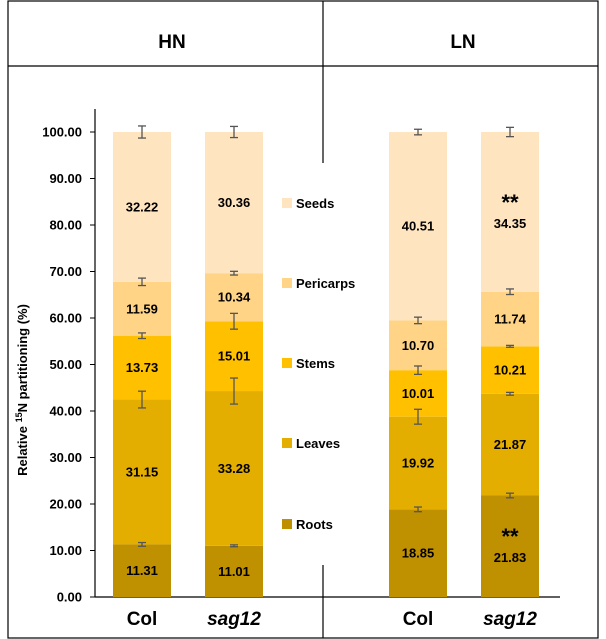 This screenshot has width=606, height=639. I want to click on data-label-seeds: 32.22, so click(142, 206).